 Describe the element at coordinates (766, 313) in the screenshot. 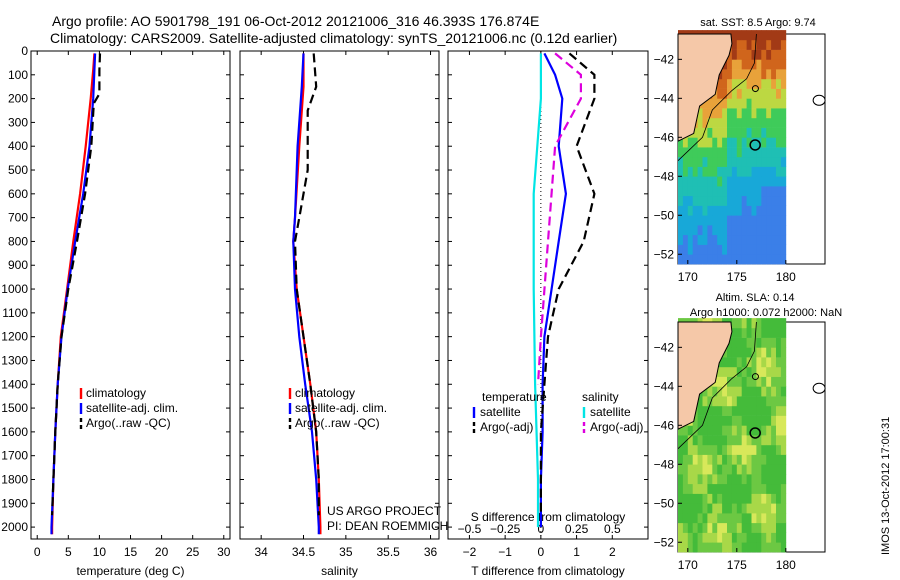

I see `map-subtitle: Argo h1000: 0.072 h2000: NaN` at that location.